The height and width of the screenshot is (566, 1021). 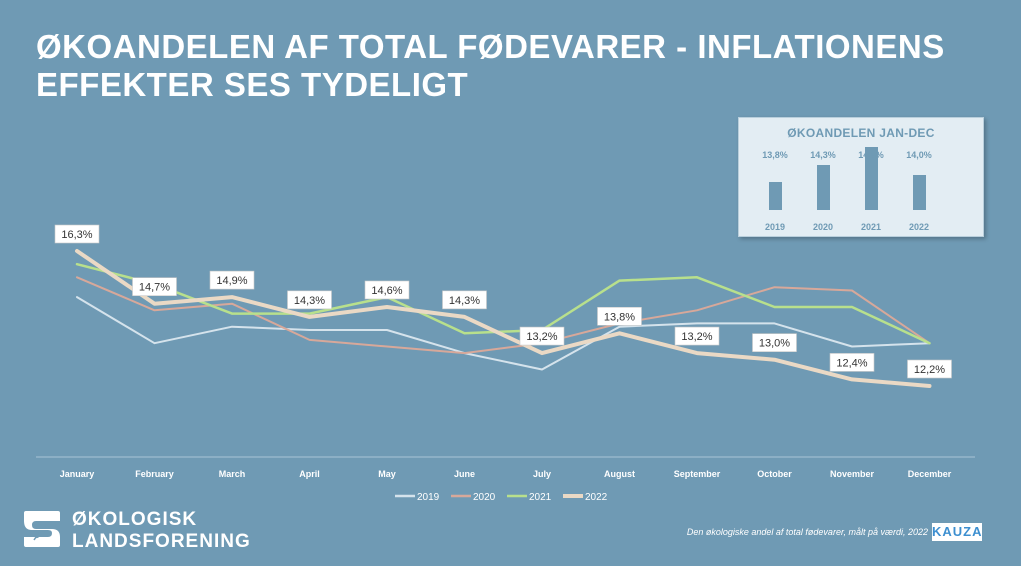 What do you see at coordinates (871, 227) in the screenshot?
I see `annual-share-year: 2021` at bounding box center [871, 227].